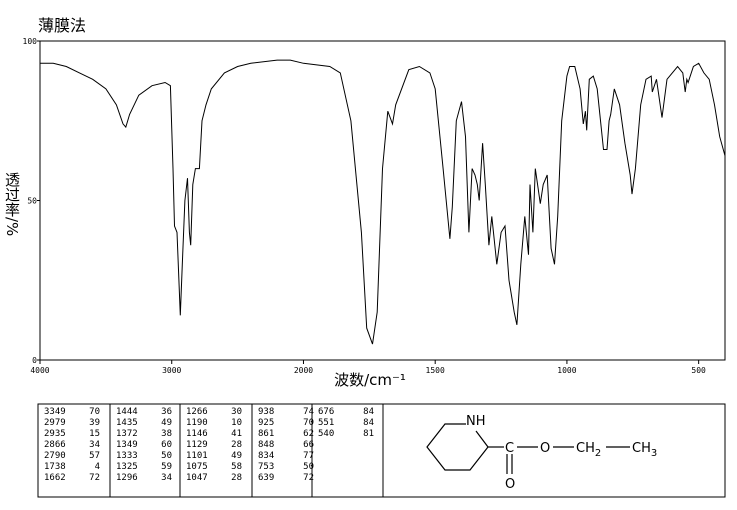 The image size is (737, 510). I want to click on peak-wavenumber: 1075, so click(197, 467).